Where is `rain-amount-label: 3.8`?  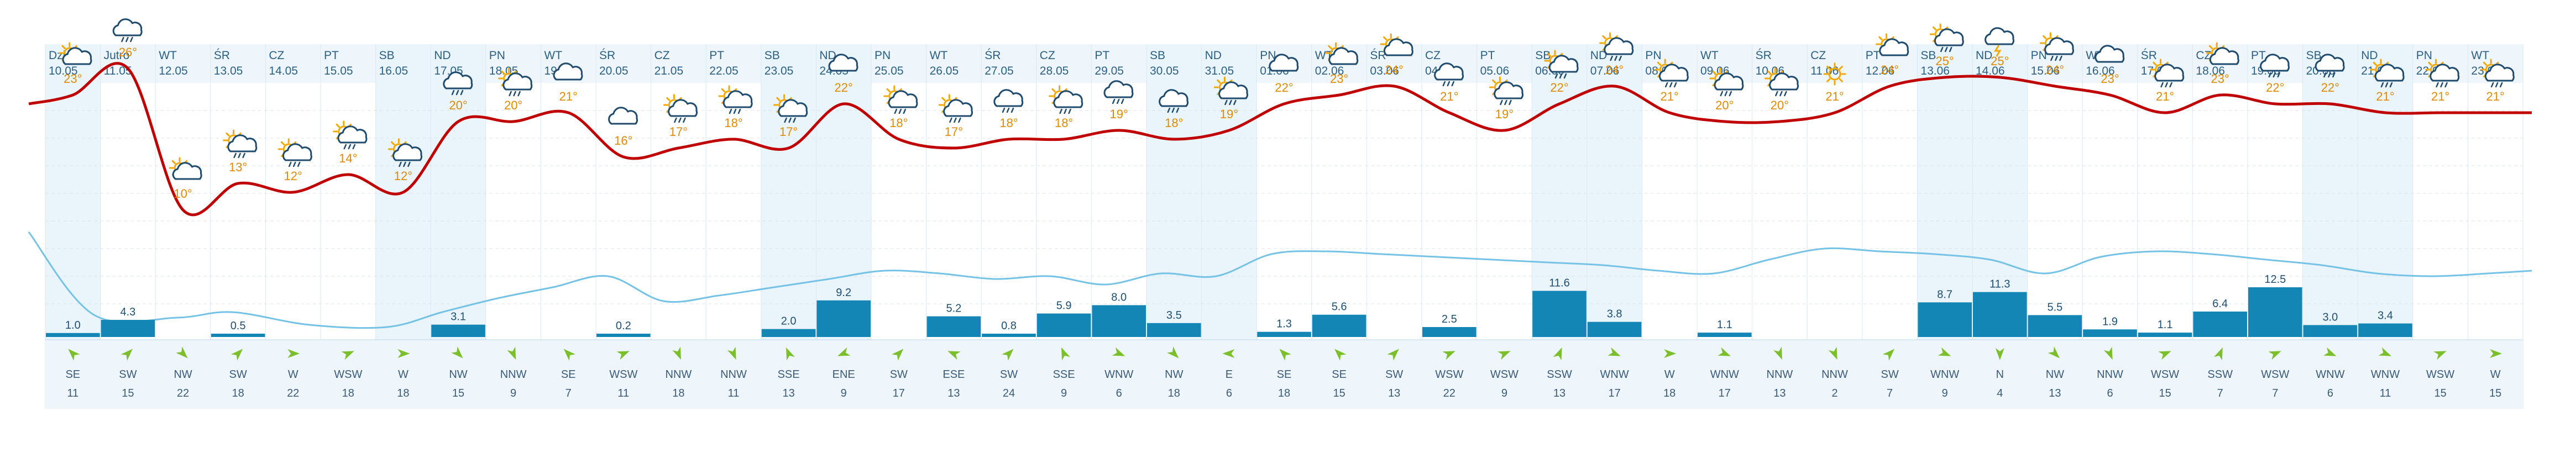 rain-amount-label: 3.8 is located at coordinates (1614, 314).